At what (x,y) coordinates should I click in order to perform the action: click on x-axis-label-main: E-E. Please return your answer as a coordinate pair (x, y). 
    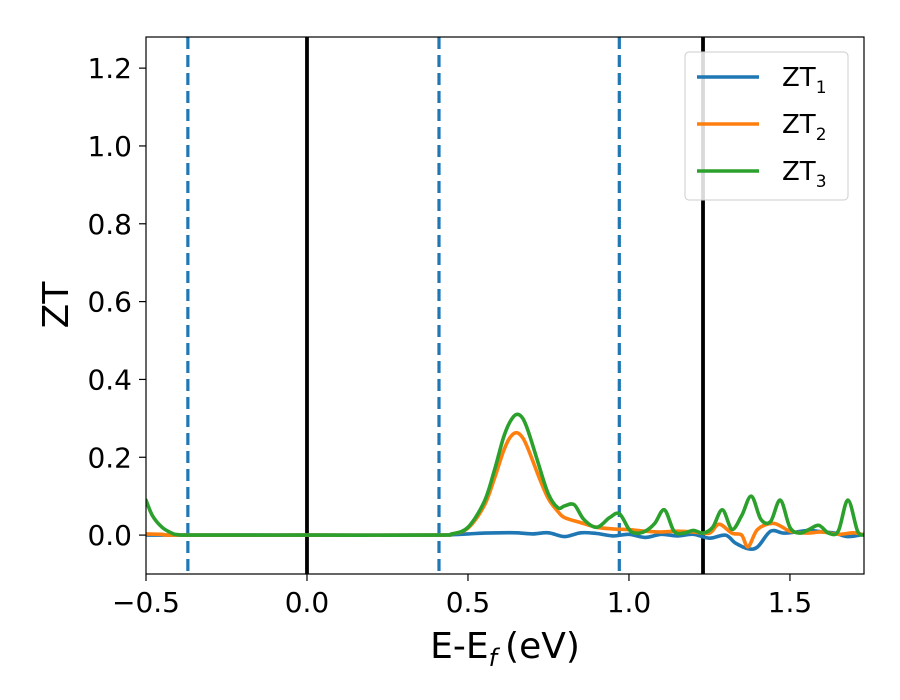
    Looking at the image, I should click on (459, 646).